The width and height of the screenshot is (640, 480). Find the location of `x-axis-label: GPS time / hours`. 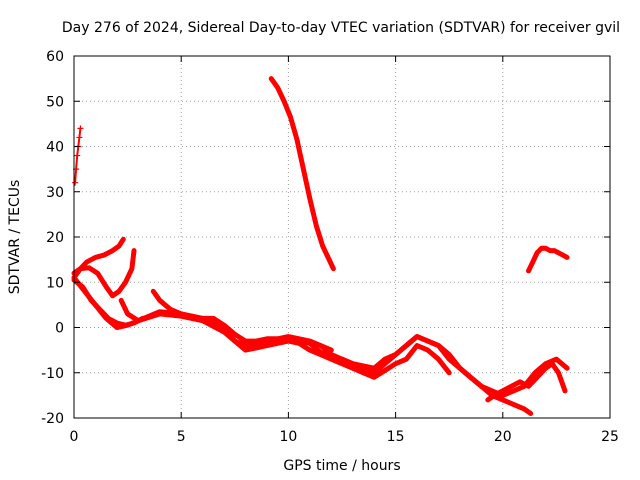

x-axis-label: GPS time / hours is located at coordinates (341, 466).